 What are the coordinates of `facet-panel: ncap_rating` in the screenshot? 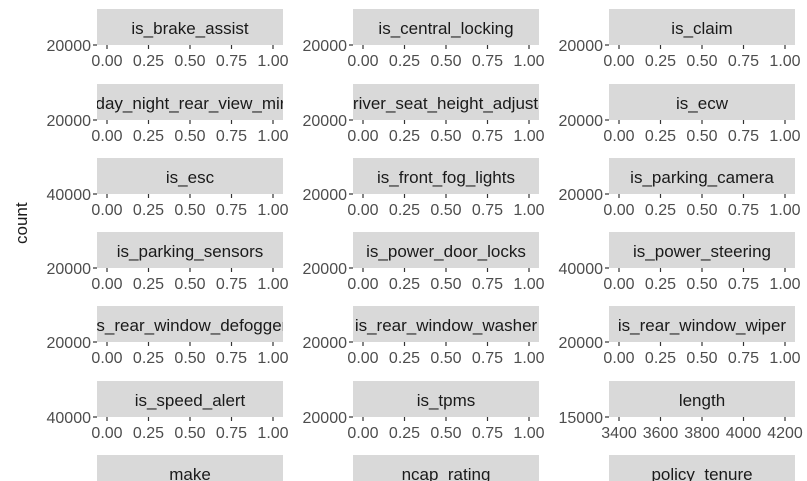 It's located at (446, 468).